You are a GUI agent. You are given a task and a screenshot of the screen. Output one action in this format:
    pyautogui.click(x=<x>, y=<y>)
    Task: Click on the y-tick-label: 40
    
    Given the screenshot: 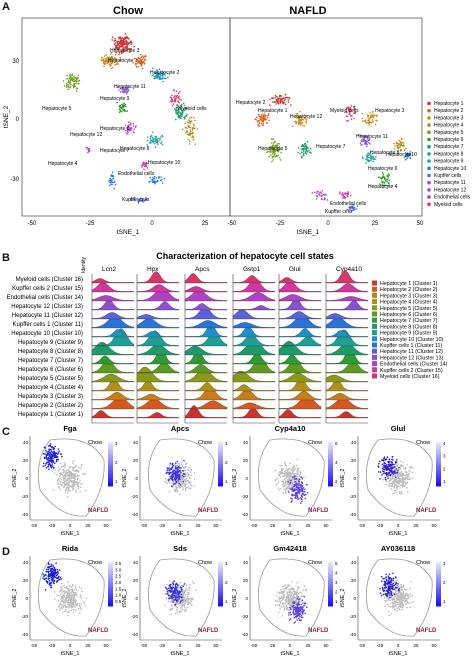 What is the action you would take?
    pyautogui.click(x=246, y=562)
    